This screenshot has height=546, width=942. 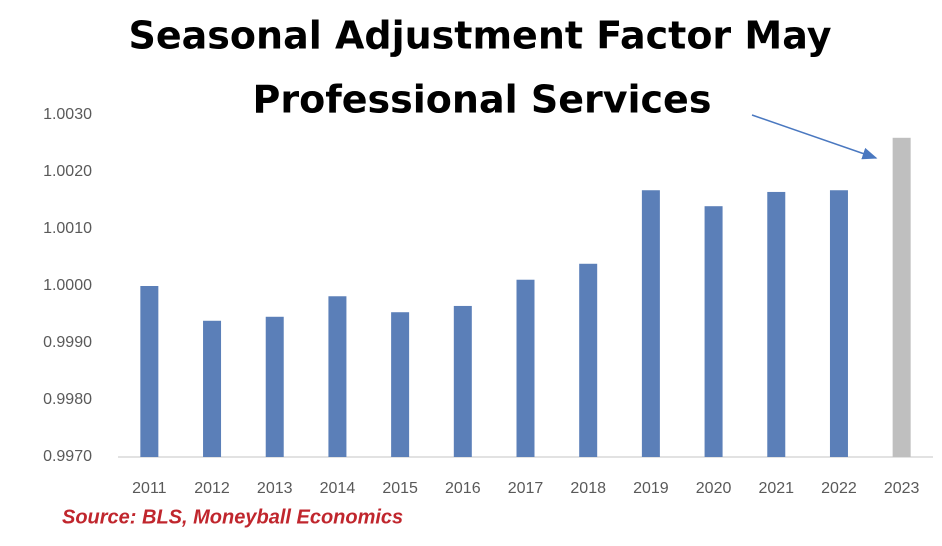 I want to click on arrow, so click(x=814, y=137).